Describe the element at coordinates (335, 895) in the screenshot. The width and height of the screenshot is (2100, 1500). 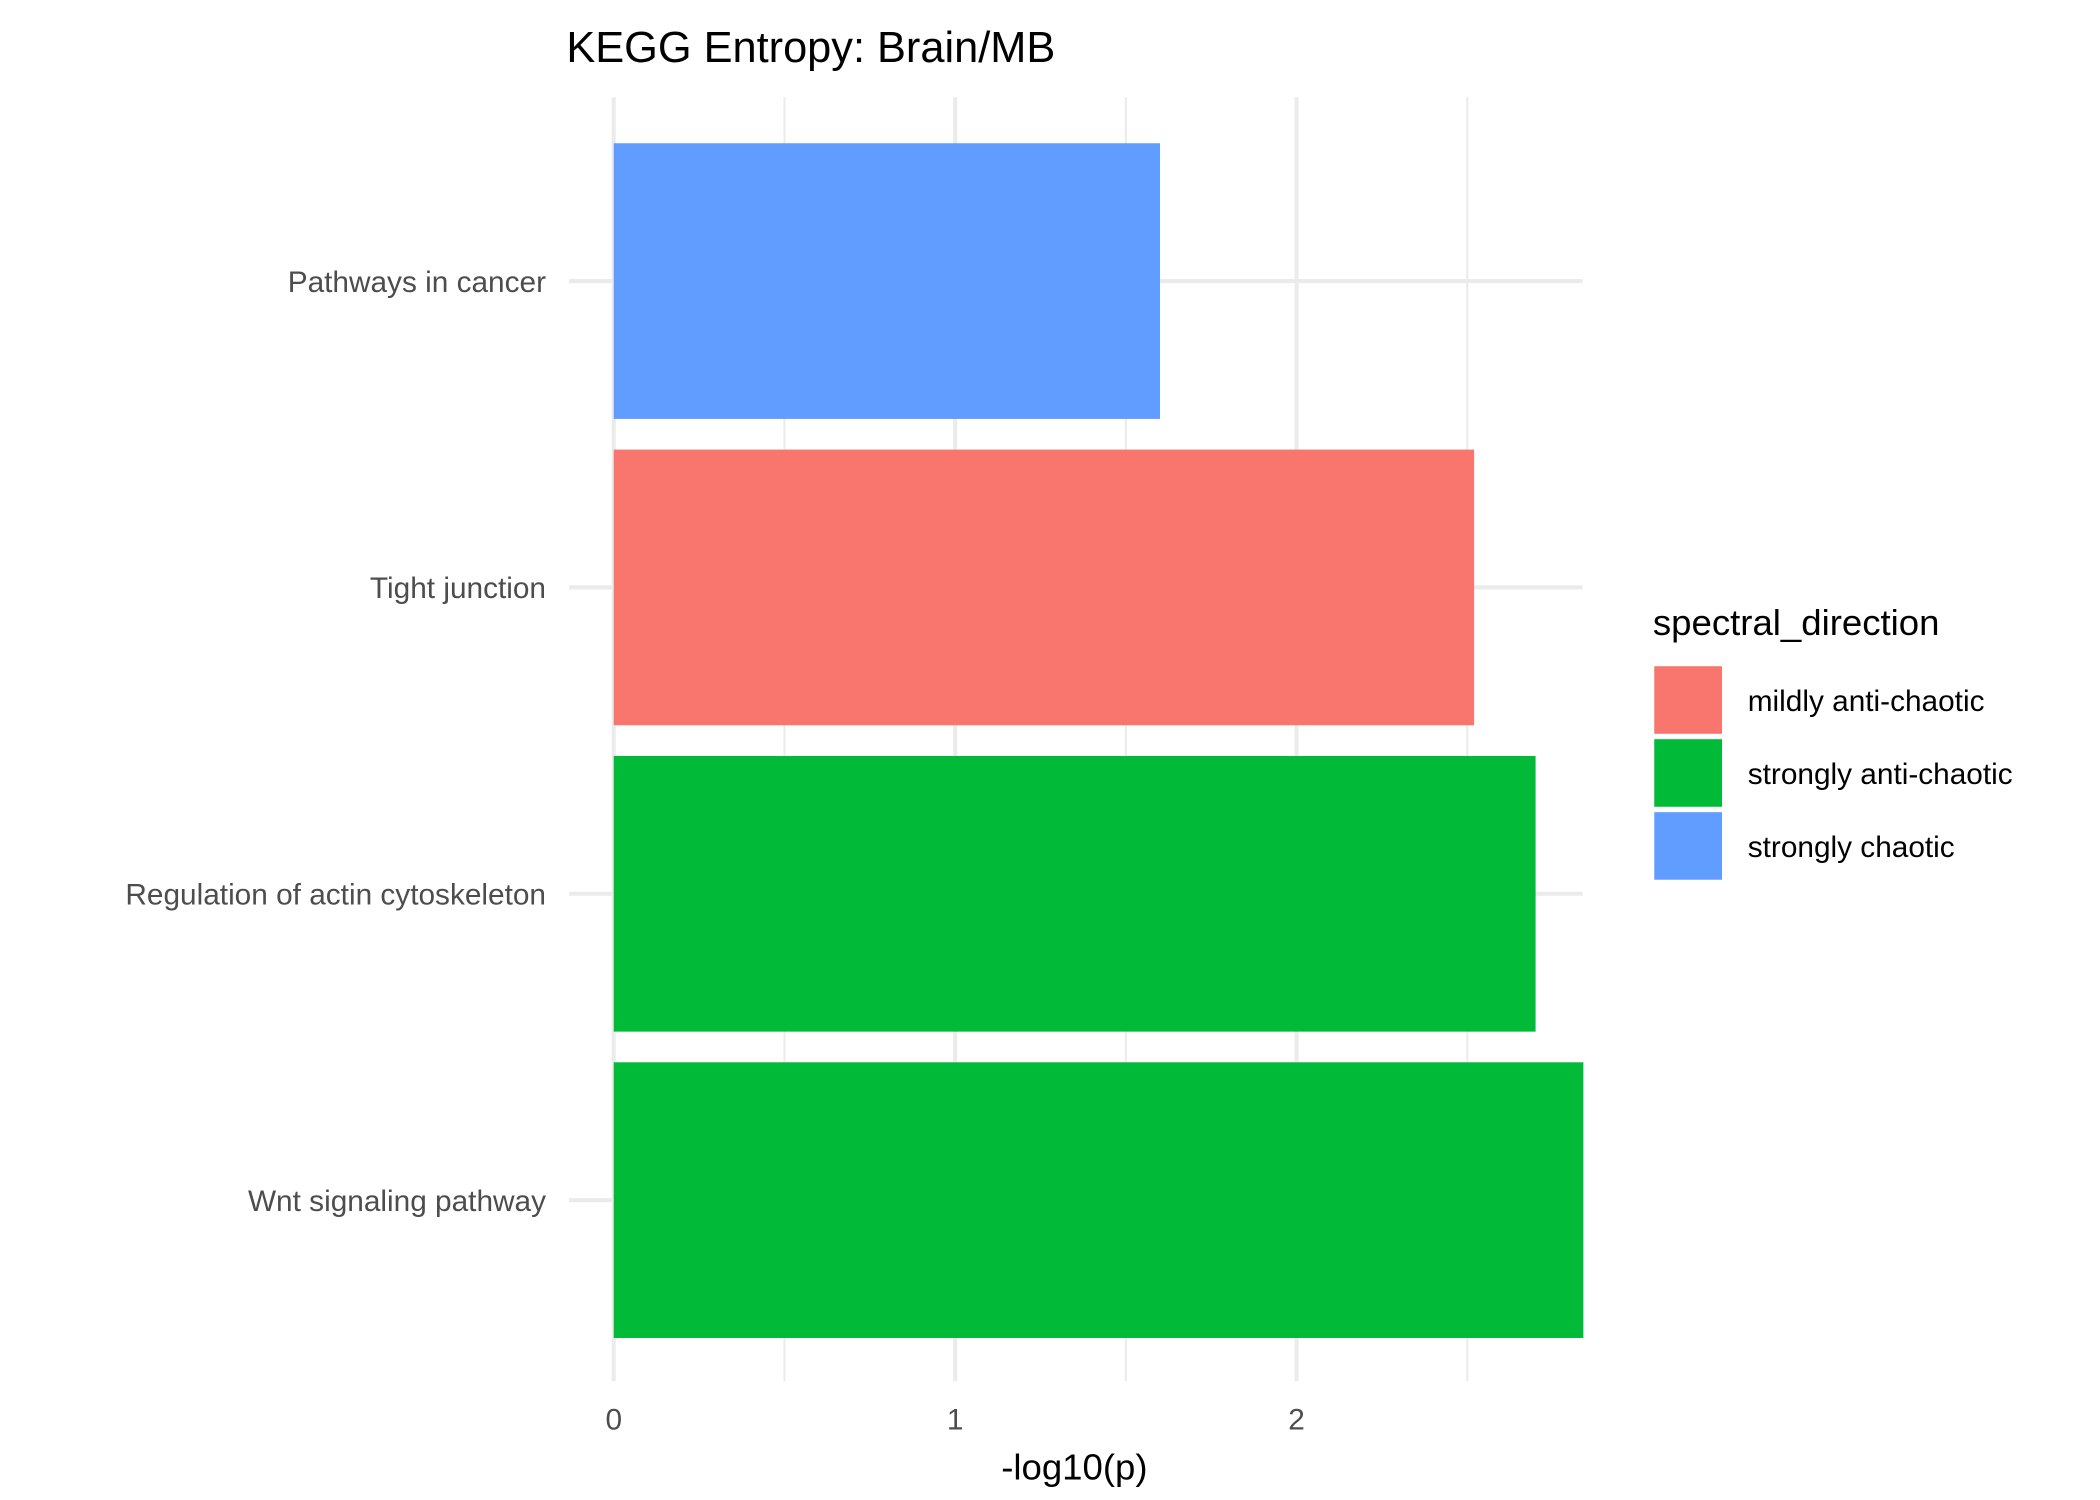
I see `y-tick-label: Regulation of actin cytoskeleton` at that location.